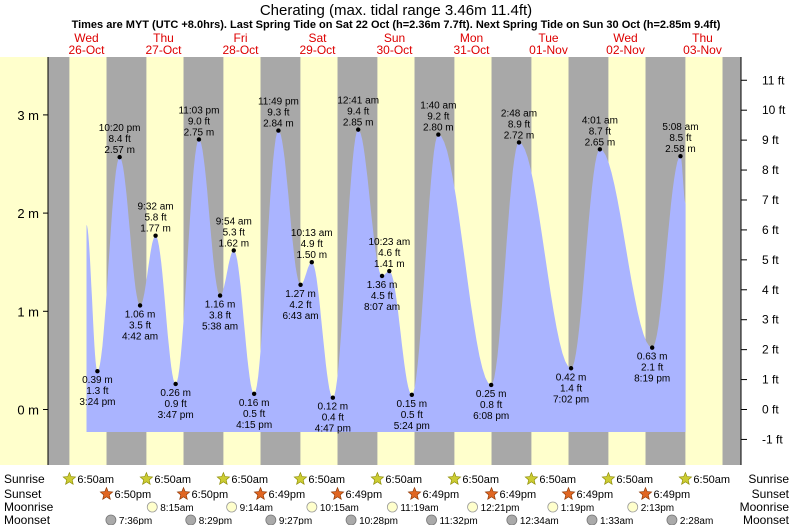 The height and width of the screenshot is (525, 793). What do you see at coordinates (519, 135) in the screenshot?
I see `tide-height-m: 2.72 m` at bounding box center [519, 135].